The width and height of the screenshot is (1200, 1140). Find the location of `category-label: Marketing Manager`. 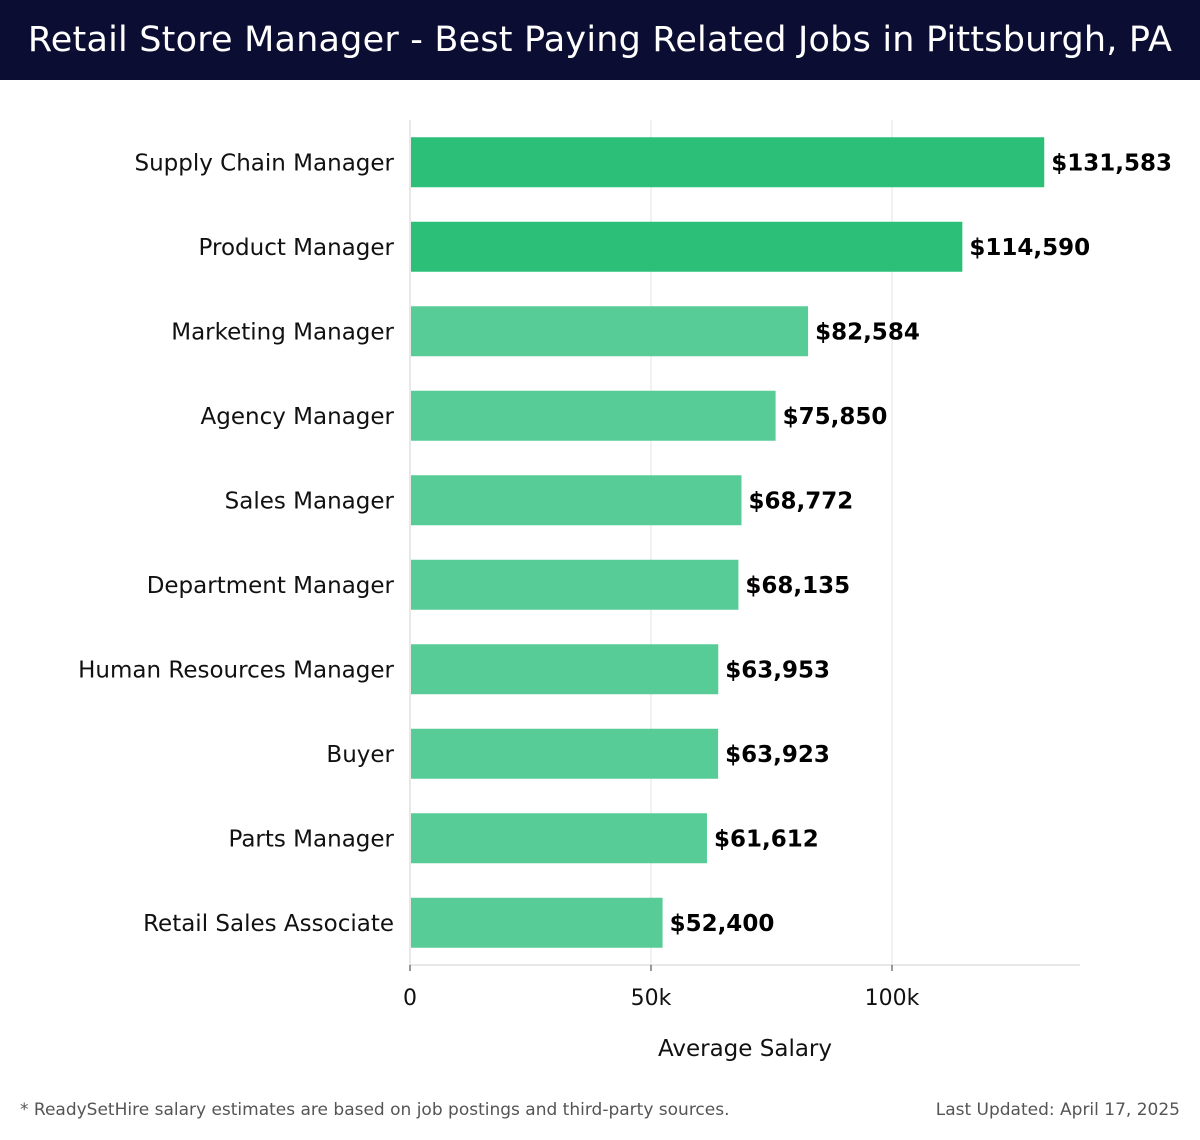

category-label: Marketing Manager is located at coordinates (282, 332).